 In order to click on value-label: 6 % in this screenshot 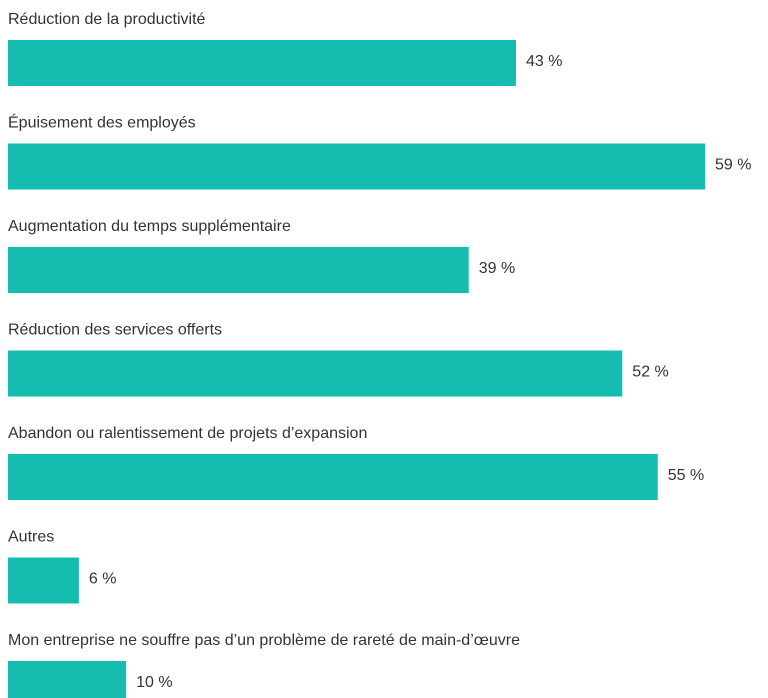, I will do `click(103, 579)`.